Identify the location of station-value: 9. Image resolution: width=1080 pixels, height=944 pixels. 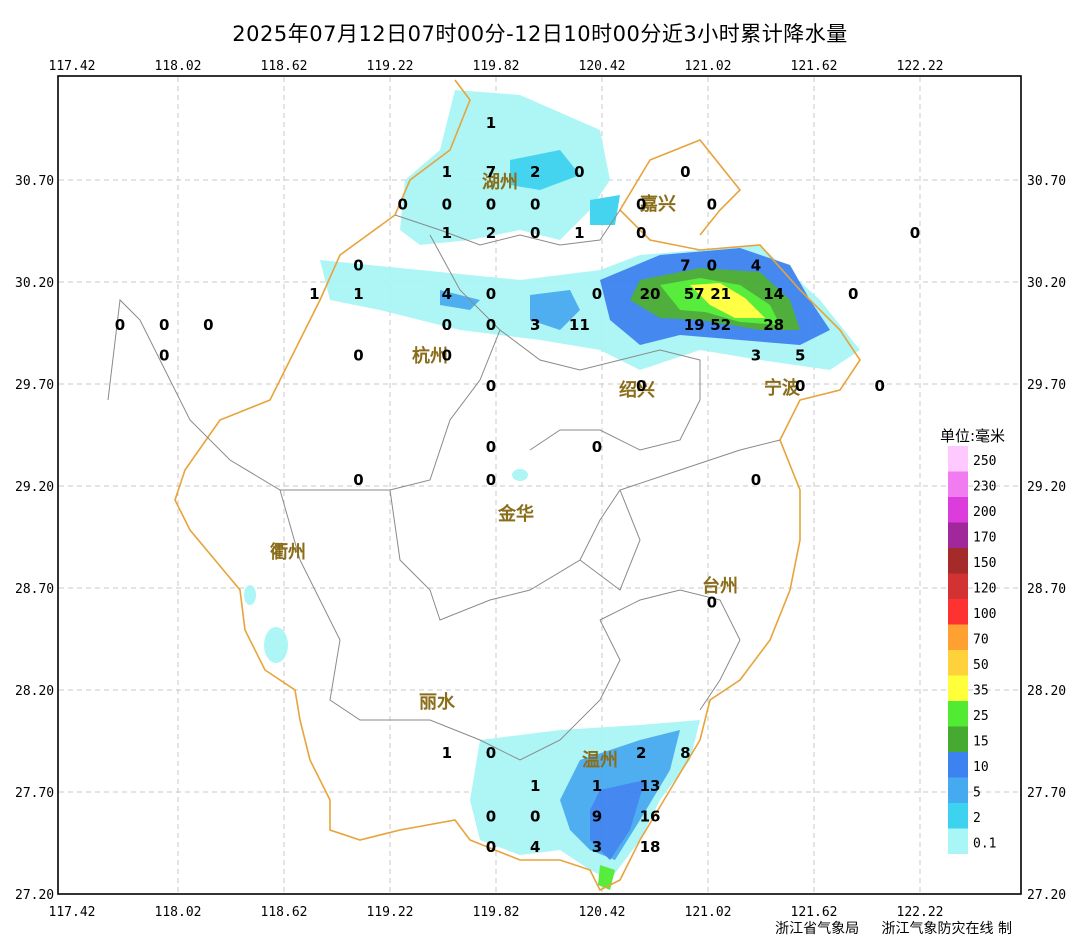
(597, 816).